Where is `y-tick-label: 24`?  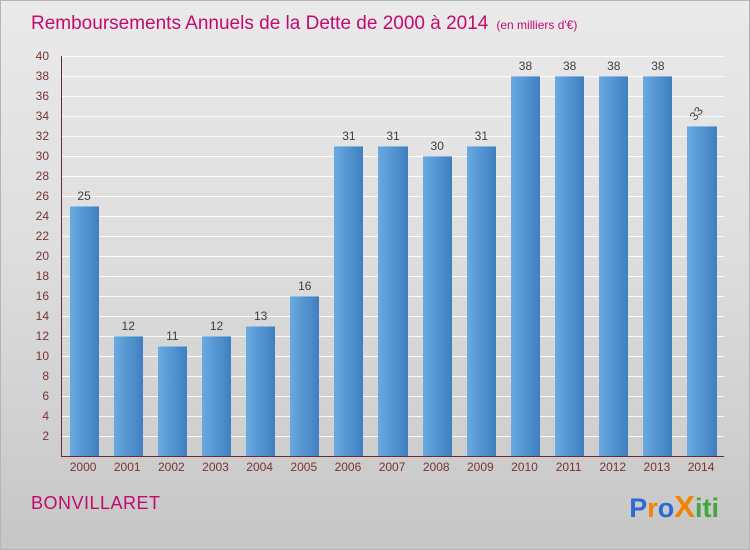 y-tick-label: 24 is located at coordinates (42, 216).